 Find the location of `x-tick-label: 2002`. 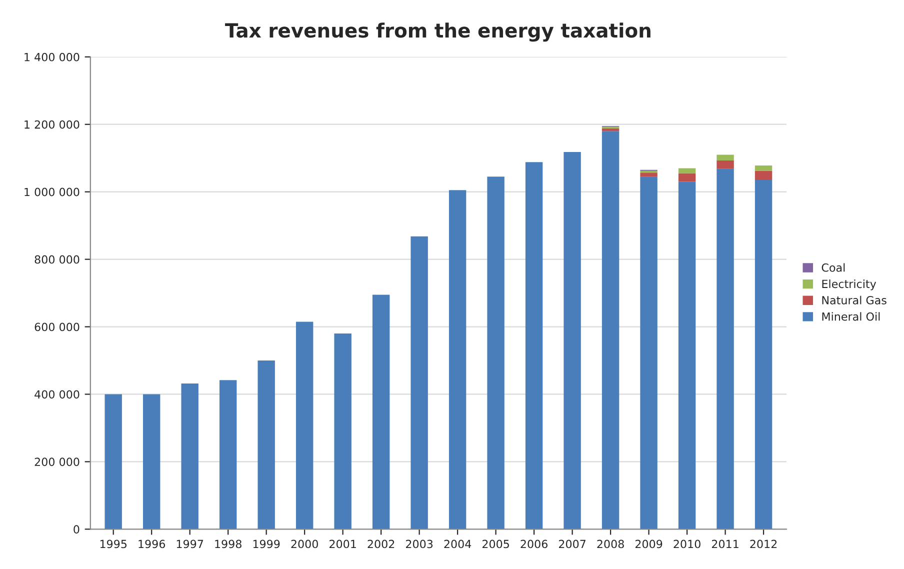

x-tick-label: 2002 is located at coordinates (381, 544).